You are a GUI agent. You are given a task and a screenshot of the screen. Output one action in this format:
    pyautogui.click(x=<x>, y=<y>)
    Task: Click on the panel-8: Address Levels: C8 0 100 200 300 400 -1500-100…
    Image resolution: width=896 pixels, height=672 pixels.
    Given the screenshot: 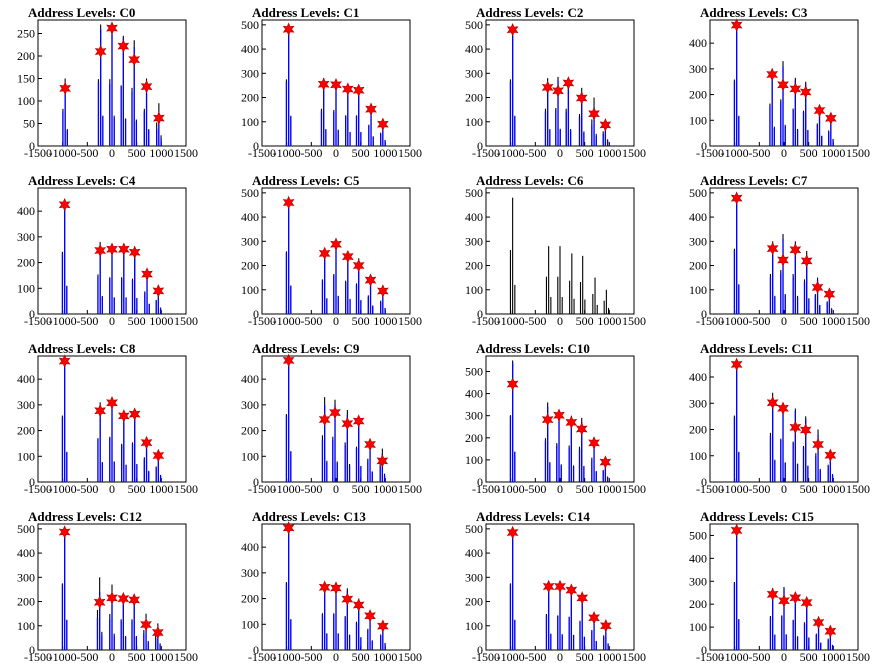 What is the action you would take?
    pyautogui.click(x=107, y=418)
    